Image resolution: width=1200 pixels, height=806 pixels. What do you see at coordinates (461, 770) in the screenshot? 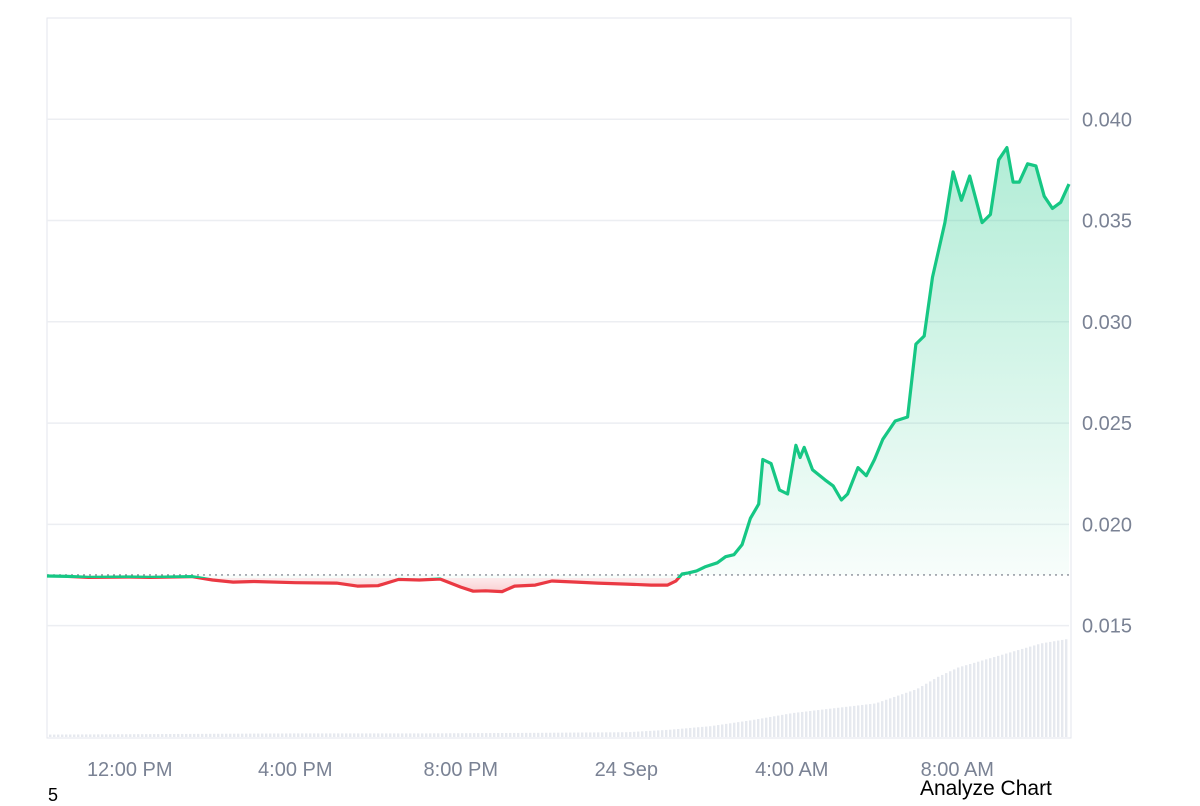
I see `x-tick-label: 8:00 PM` at bounding box center [461, 770].